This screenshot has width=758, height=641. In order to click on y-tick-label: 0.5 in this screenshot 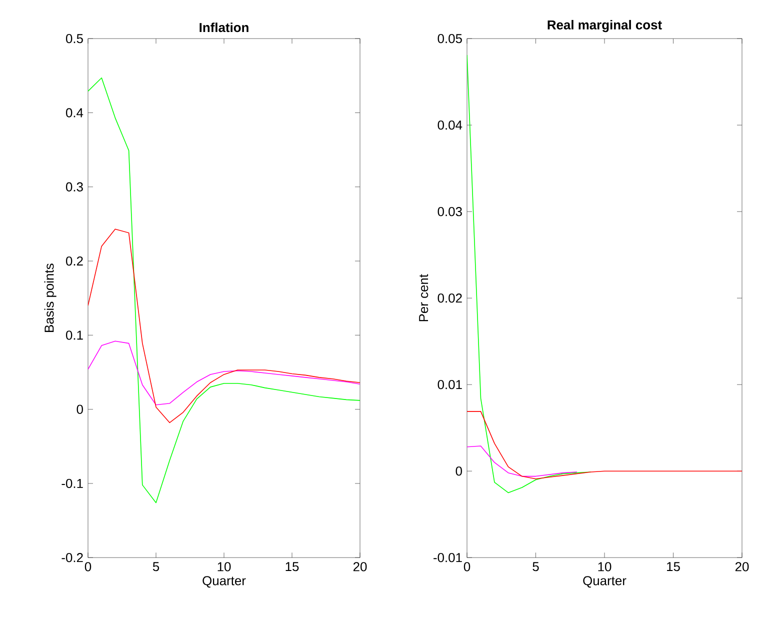, I will do `click(74, 39)`.